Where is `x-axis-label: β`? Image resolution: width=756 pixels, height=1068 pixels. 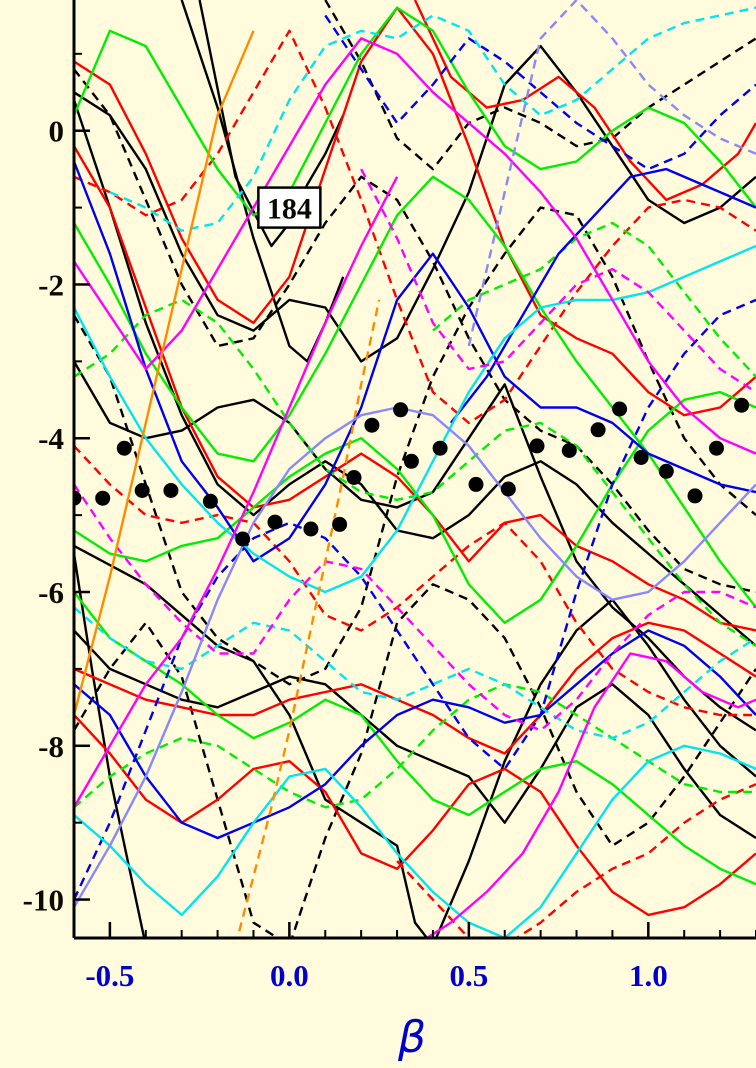 x-axis-label: β is located at coordinates (411, 1037).